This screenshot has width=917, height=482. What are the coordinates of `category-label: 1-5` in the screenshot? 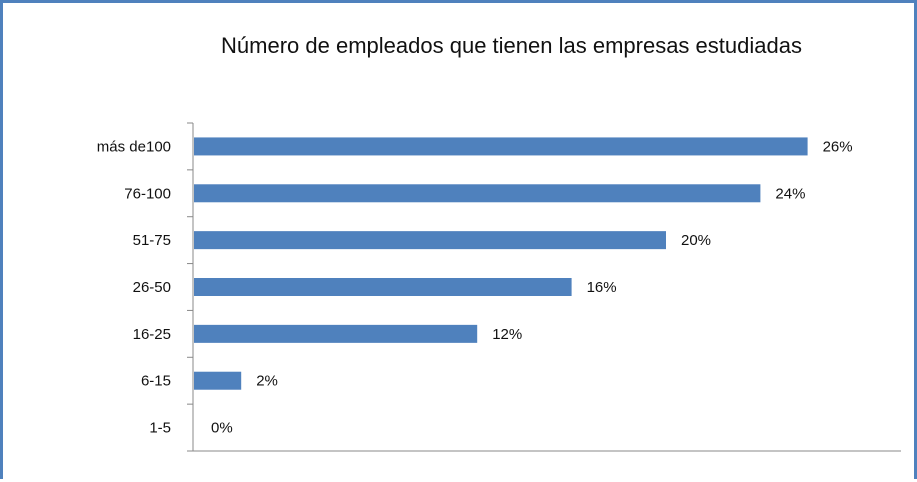 It's located at (160, 428).